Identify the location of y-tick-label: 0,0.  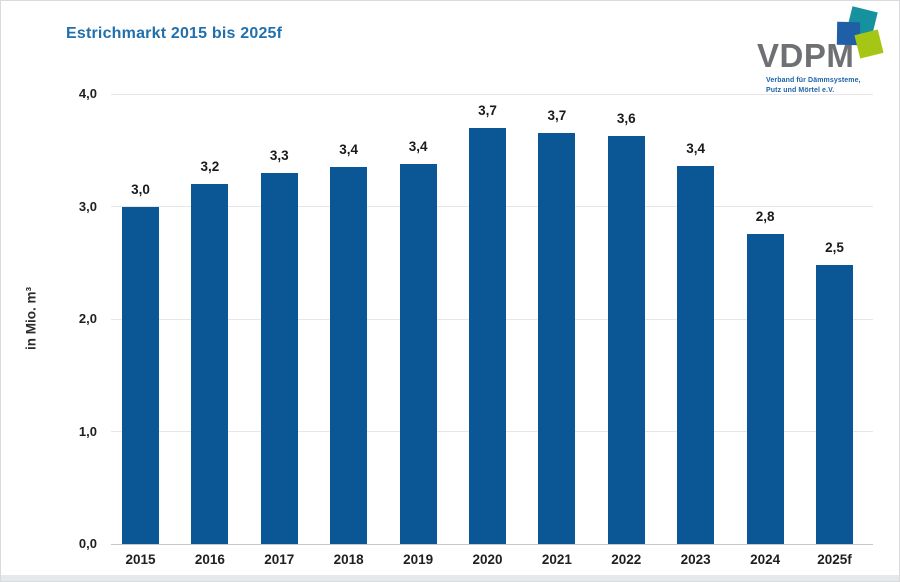
(87, 543).